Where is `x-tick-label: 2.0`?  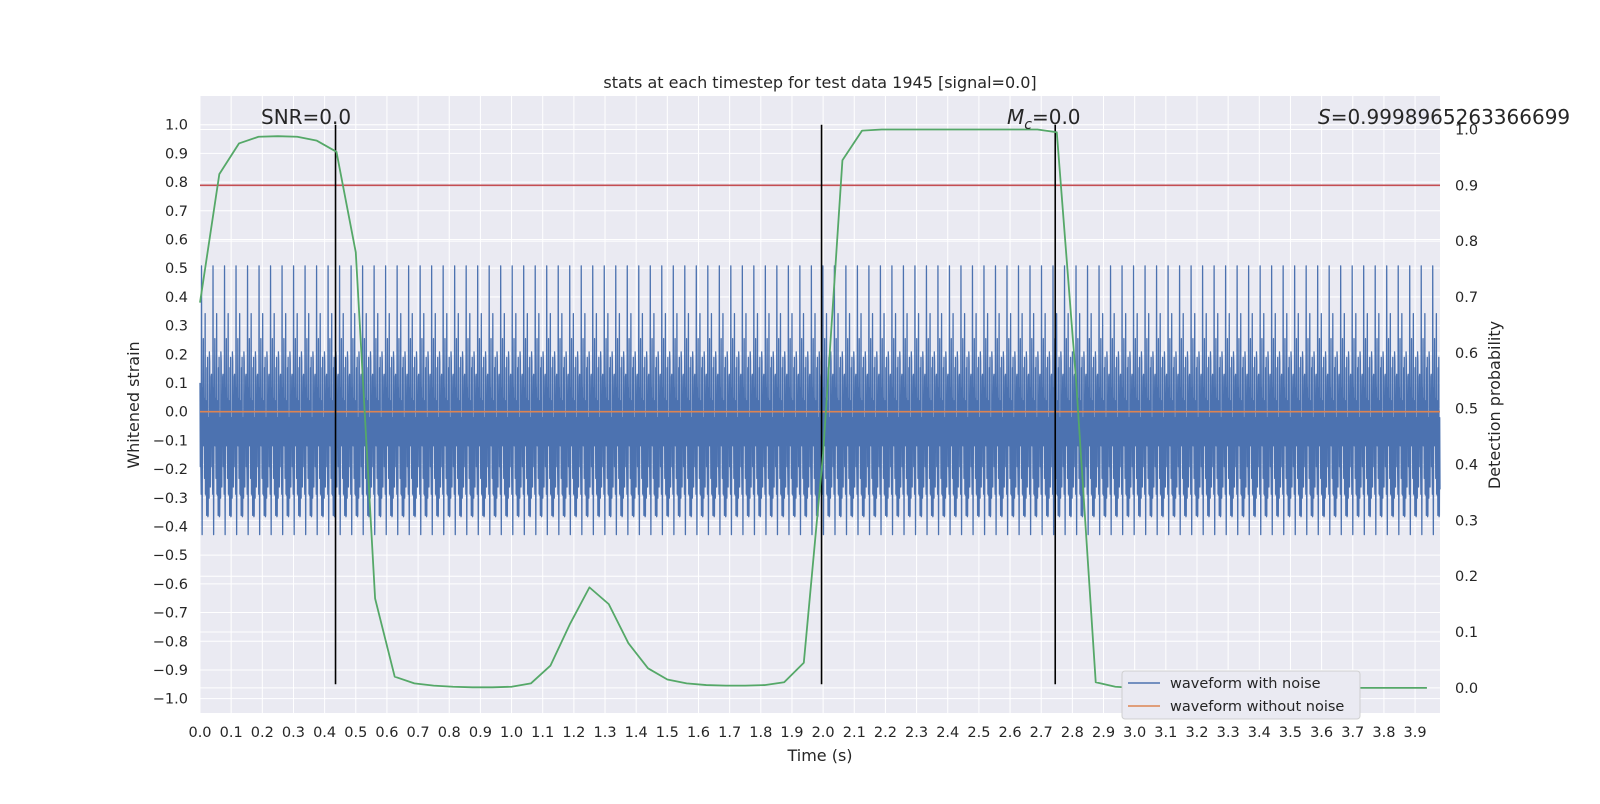
x-tick-label: 2.0 is located at coordinates (823, 733).